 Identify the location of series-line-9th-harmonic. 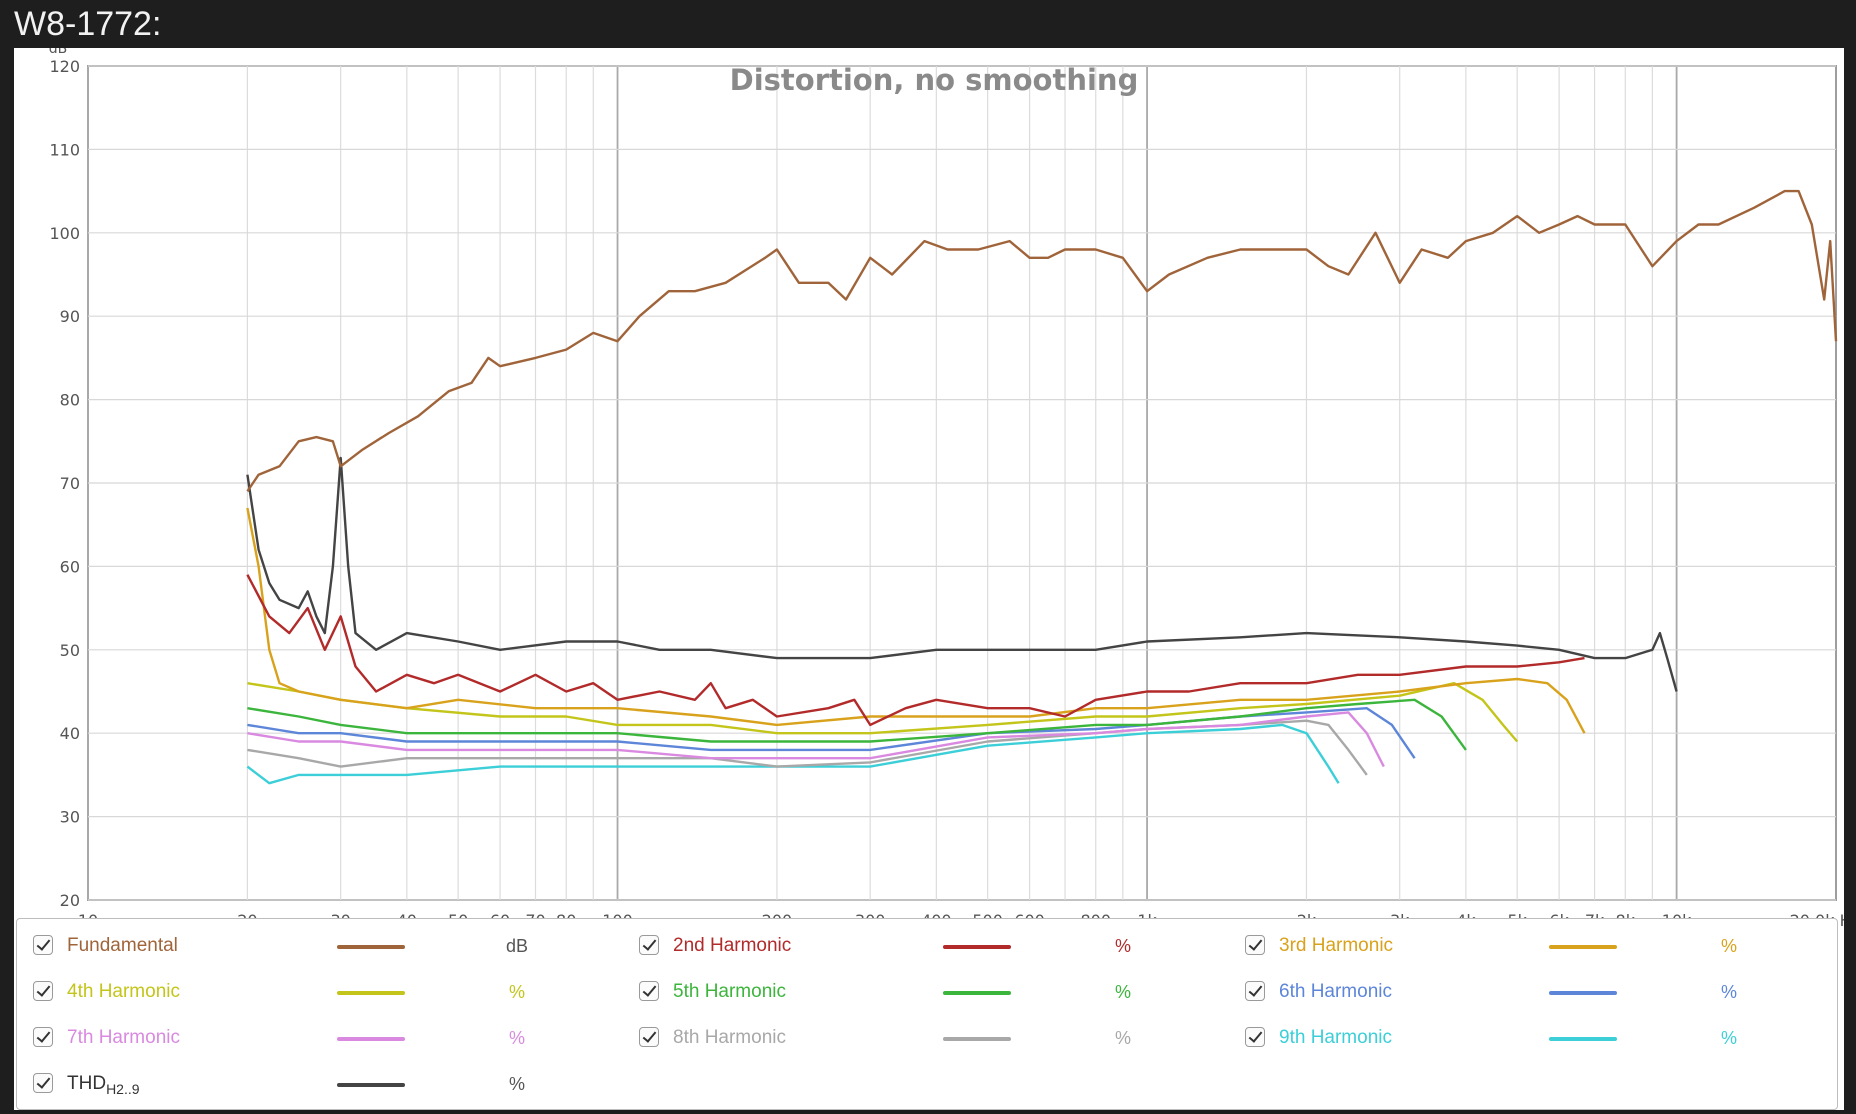
(793, 754).